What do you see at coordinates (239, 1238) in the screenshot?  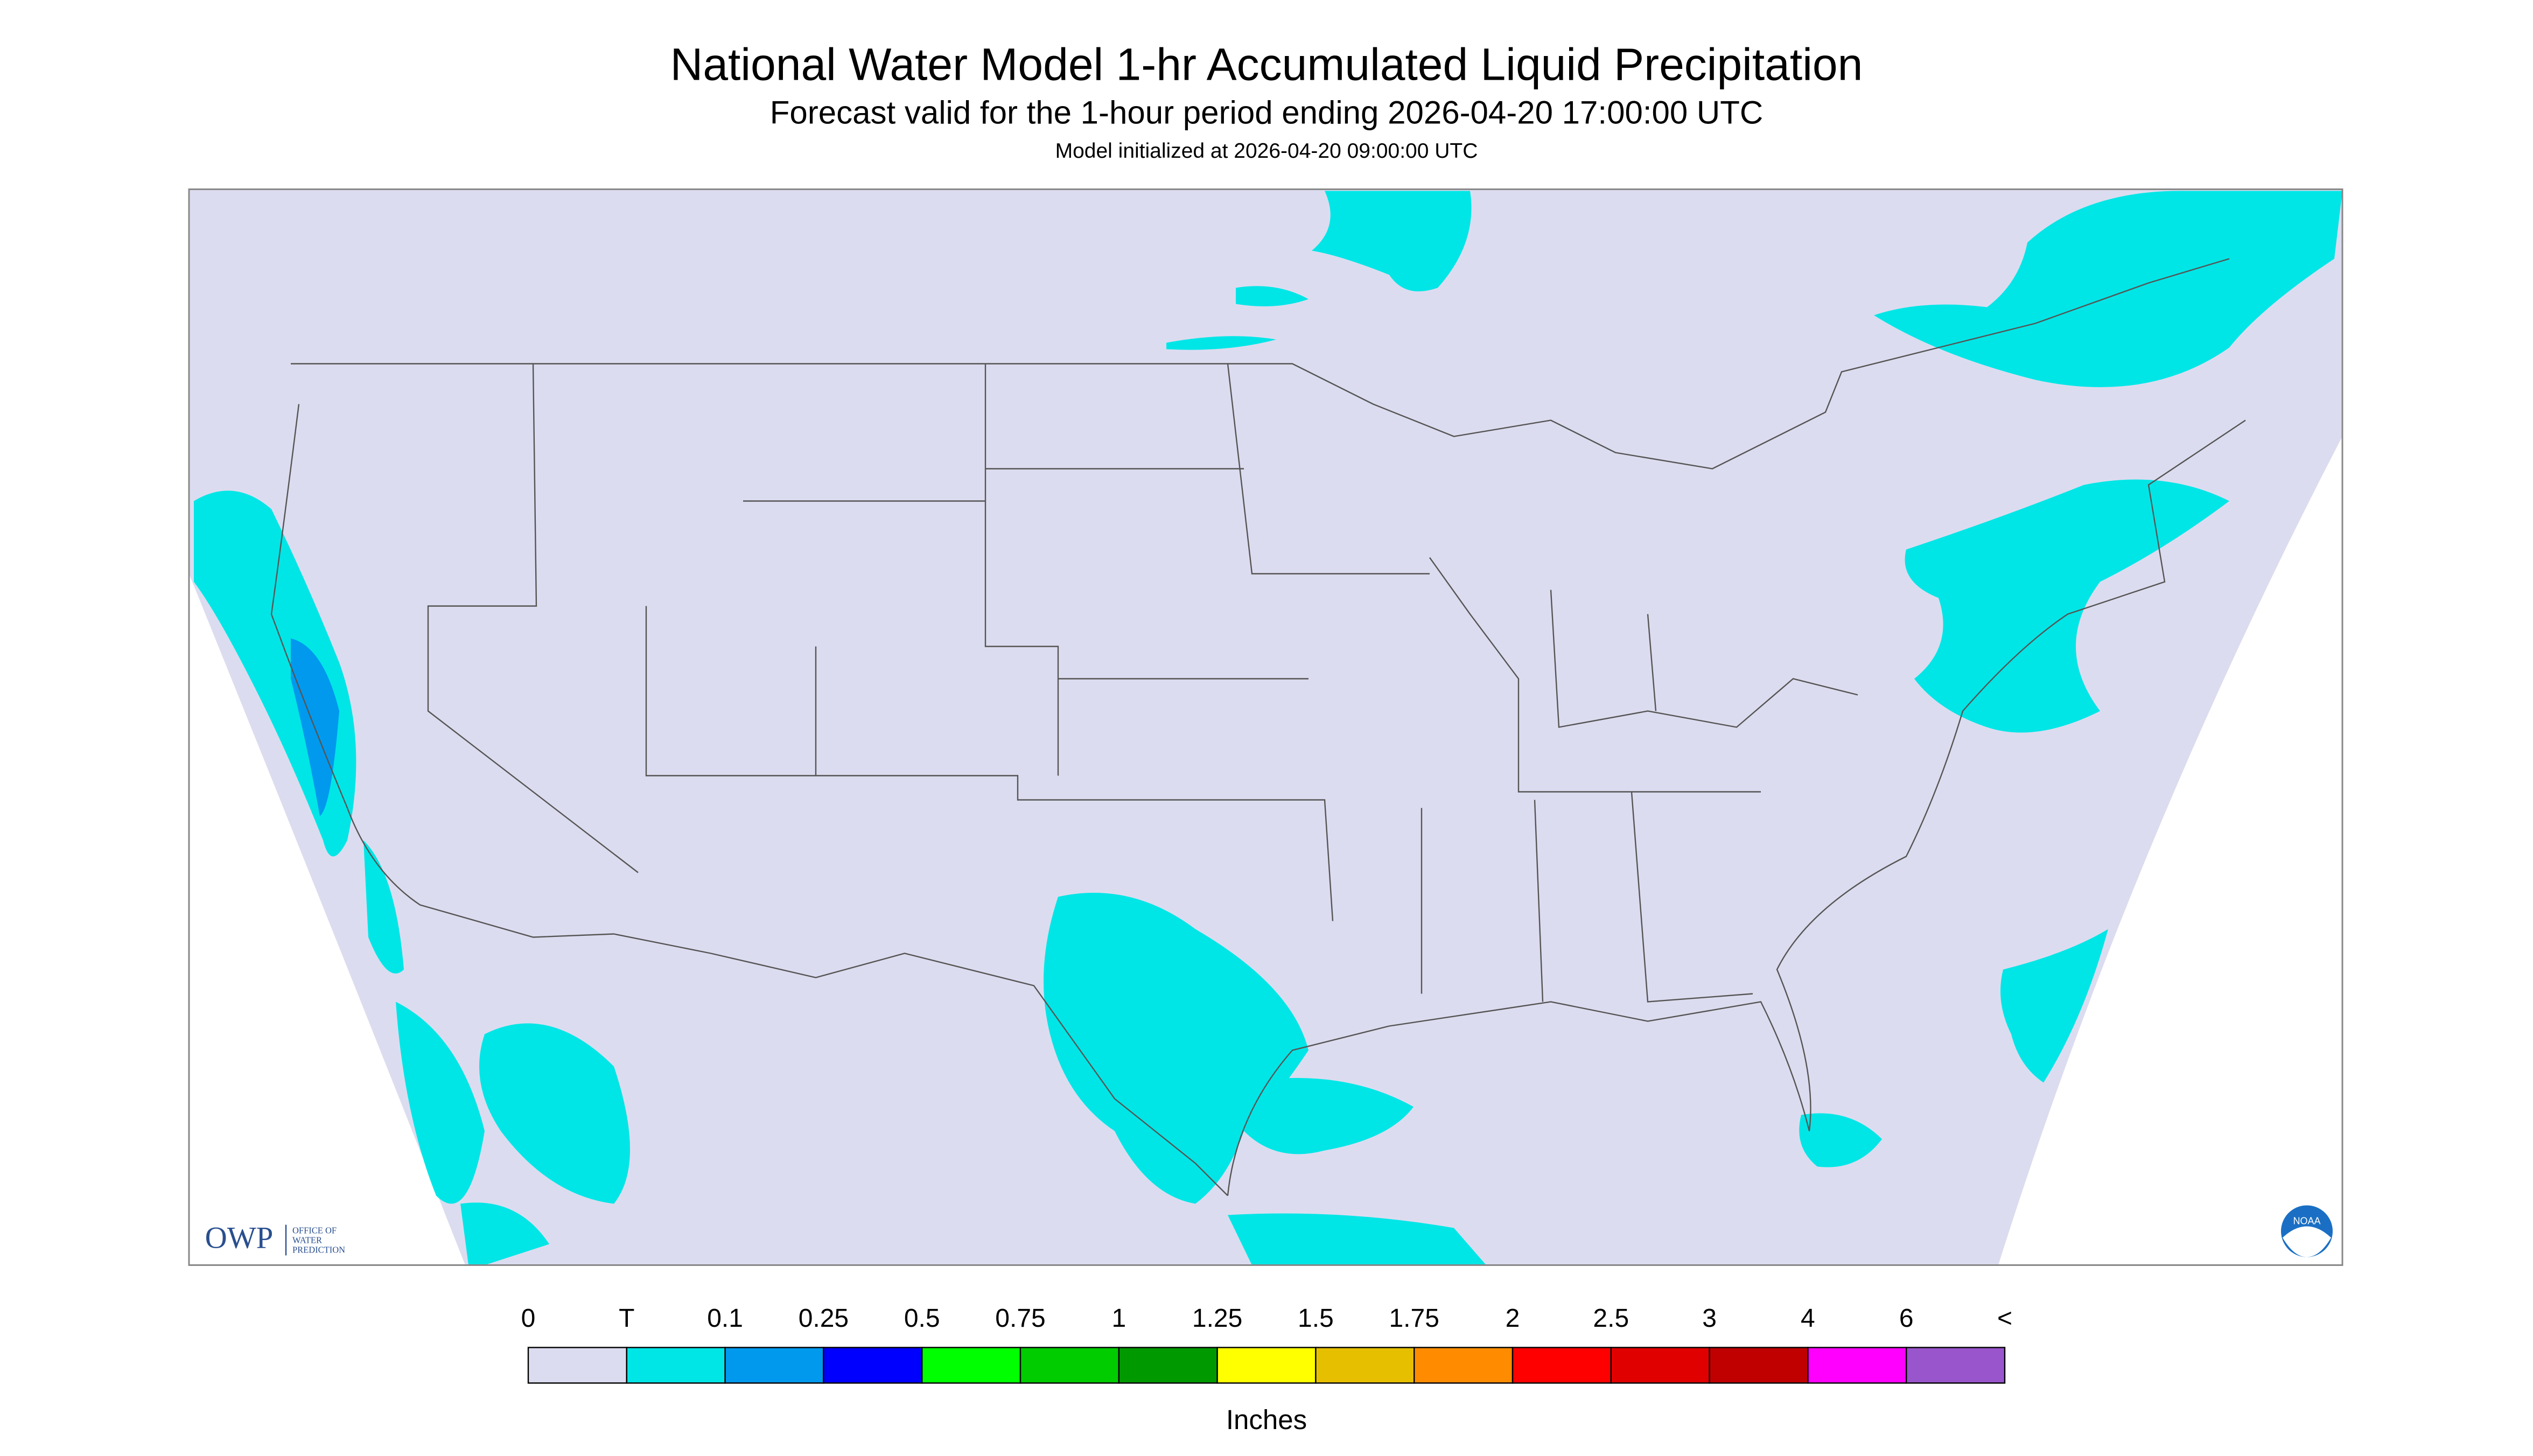 I see `logo-abbr: OWP` at bounding box center [239, 1238].